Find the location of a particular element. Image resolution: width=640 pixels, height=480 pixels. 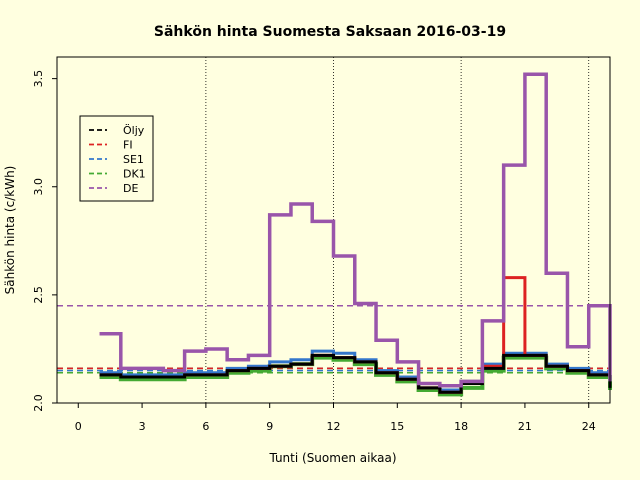

x-axis-label: Tunti (Suomen aikaa) is located at coordinates (332, 458).